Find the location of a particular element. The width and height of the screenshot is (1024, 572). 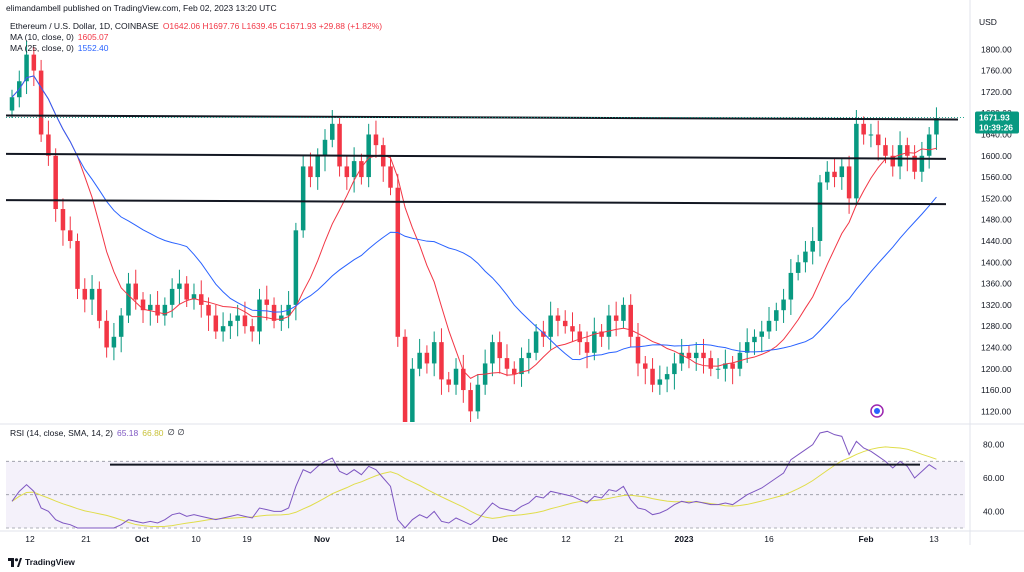

instrument-name: Ethereum / U.S. Dollar, 1D, COINBASE is located at coordinates (84, 26).